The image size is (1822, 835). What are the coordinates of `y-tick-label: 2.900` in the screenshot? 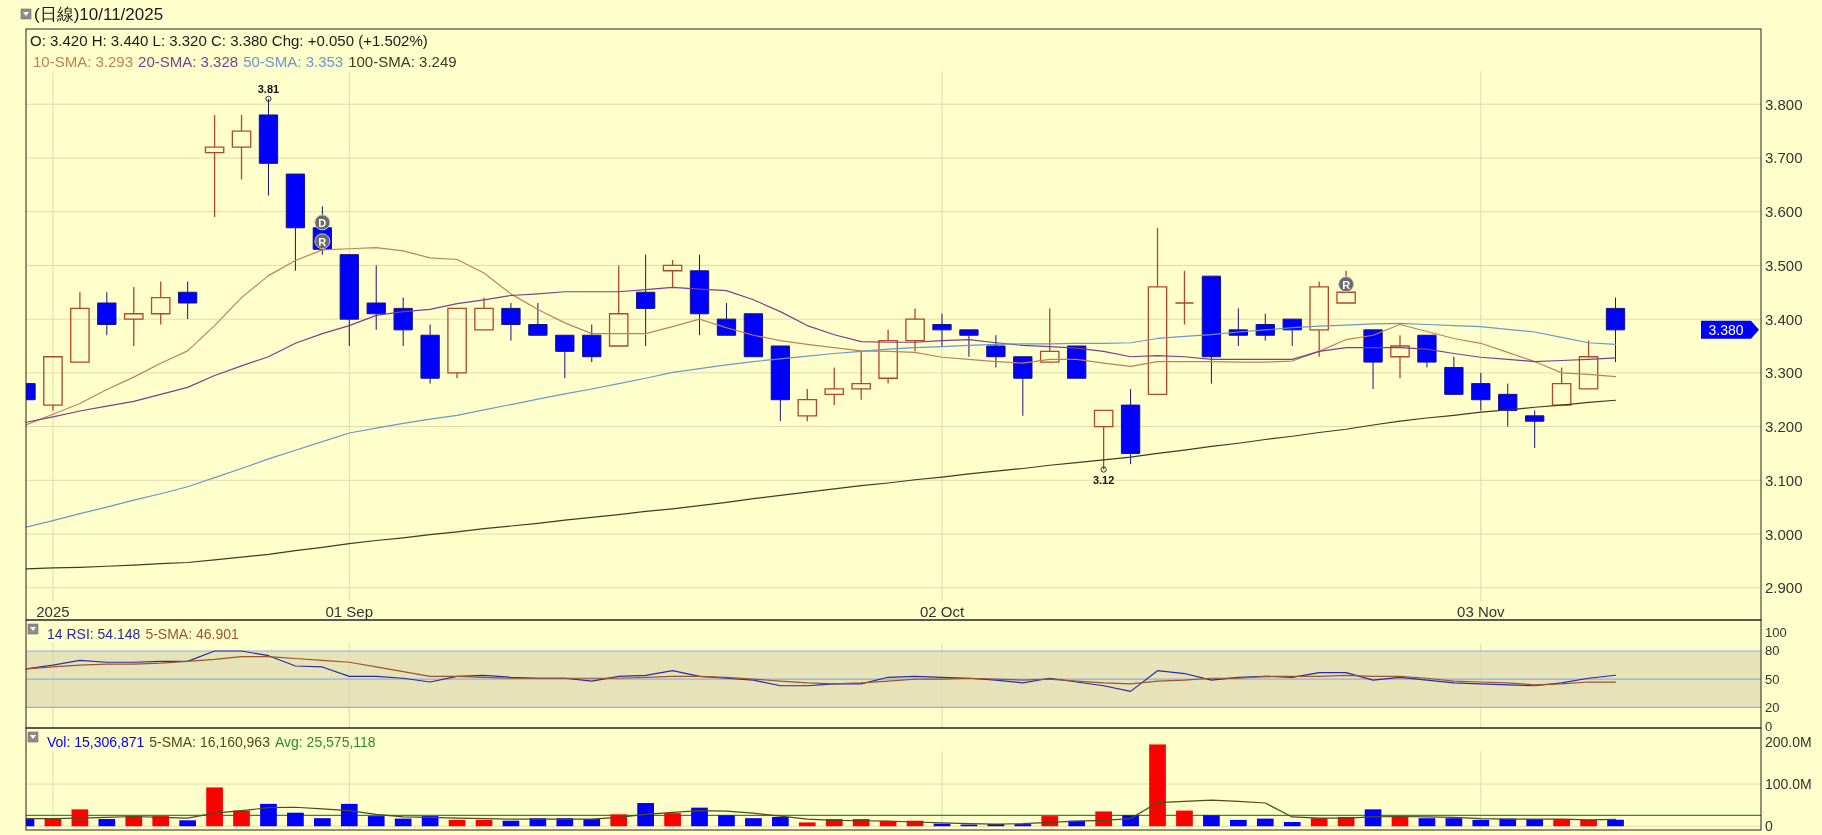 It's located at (1784, 588).